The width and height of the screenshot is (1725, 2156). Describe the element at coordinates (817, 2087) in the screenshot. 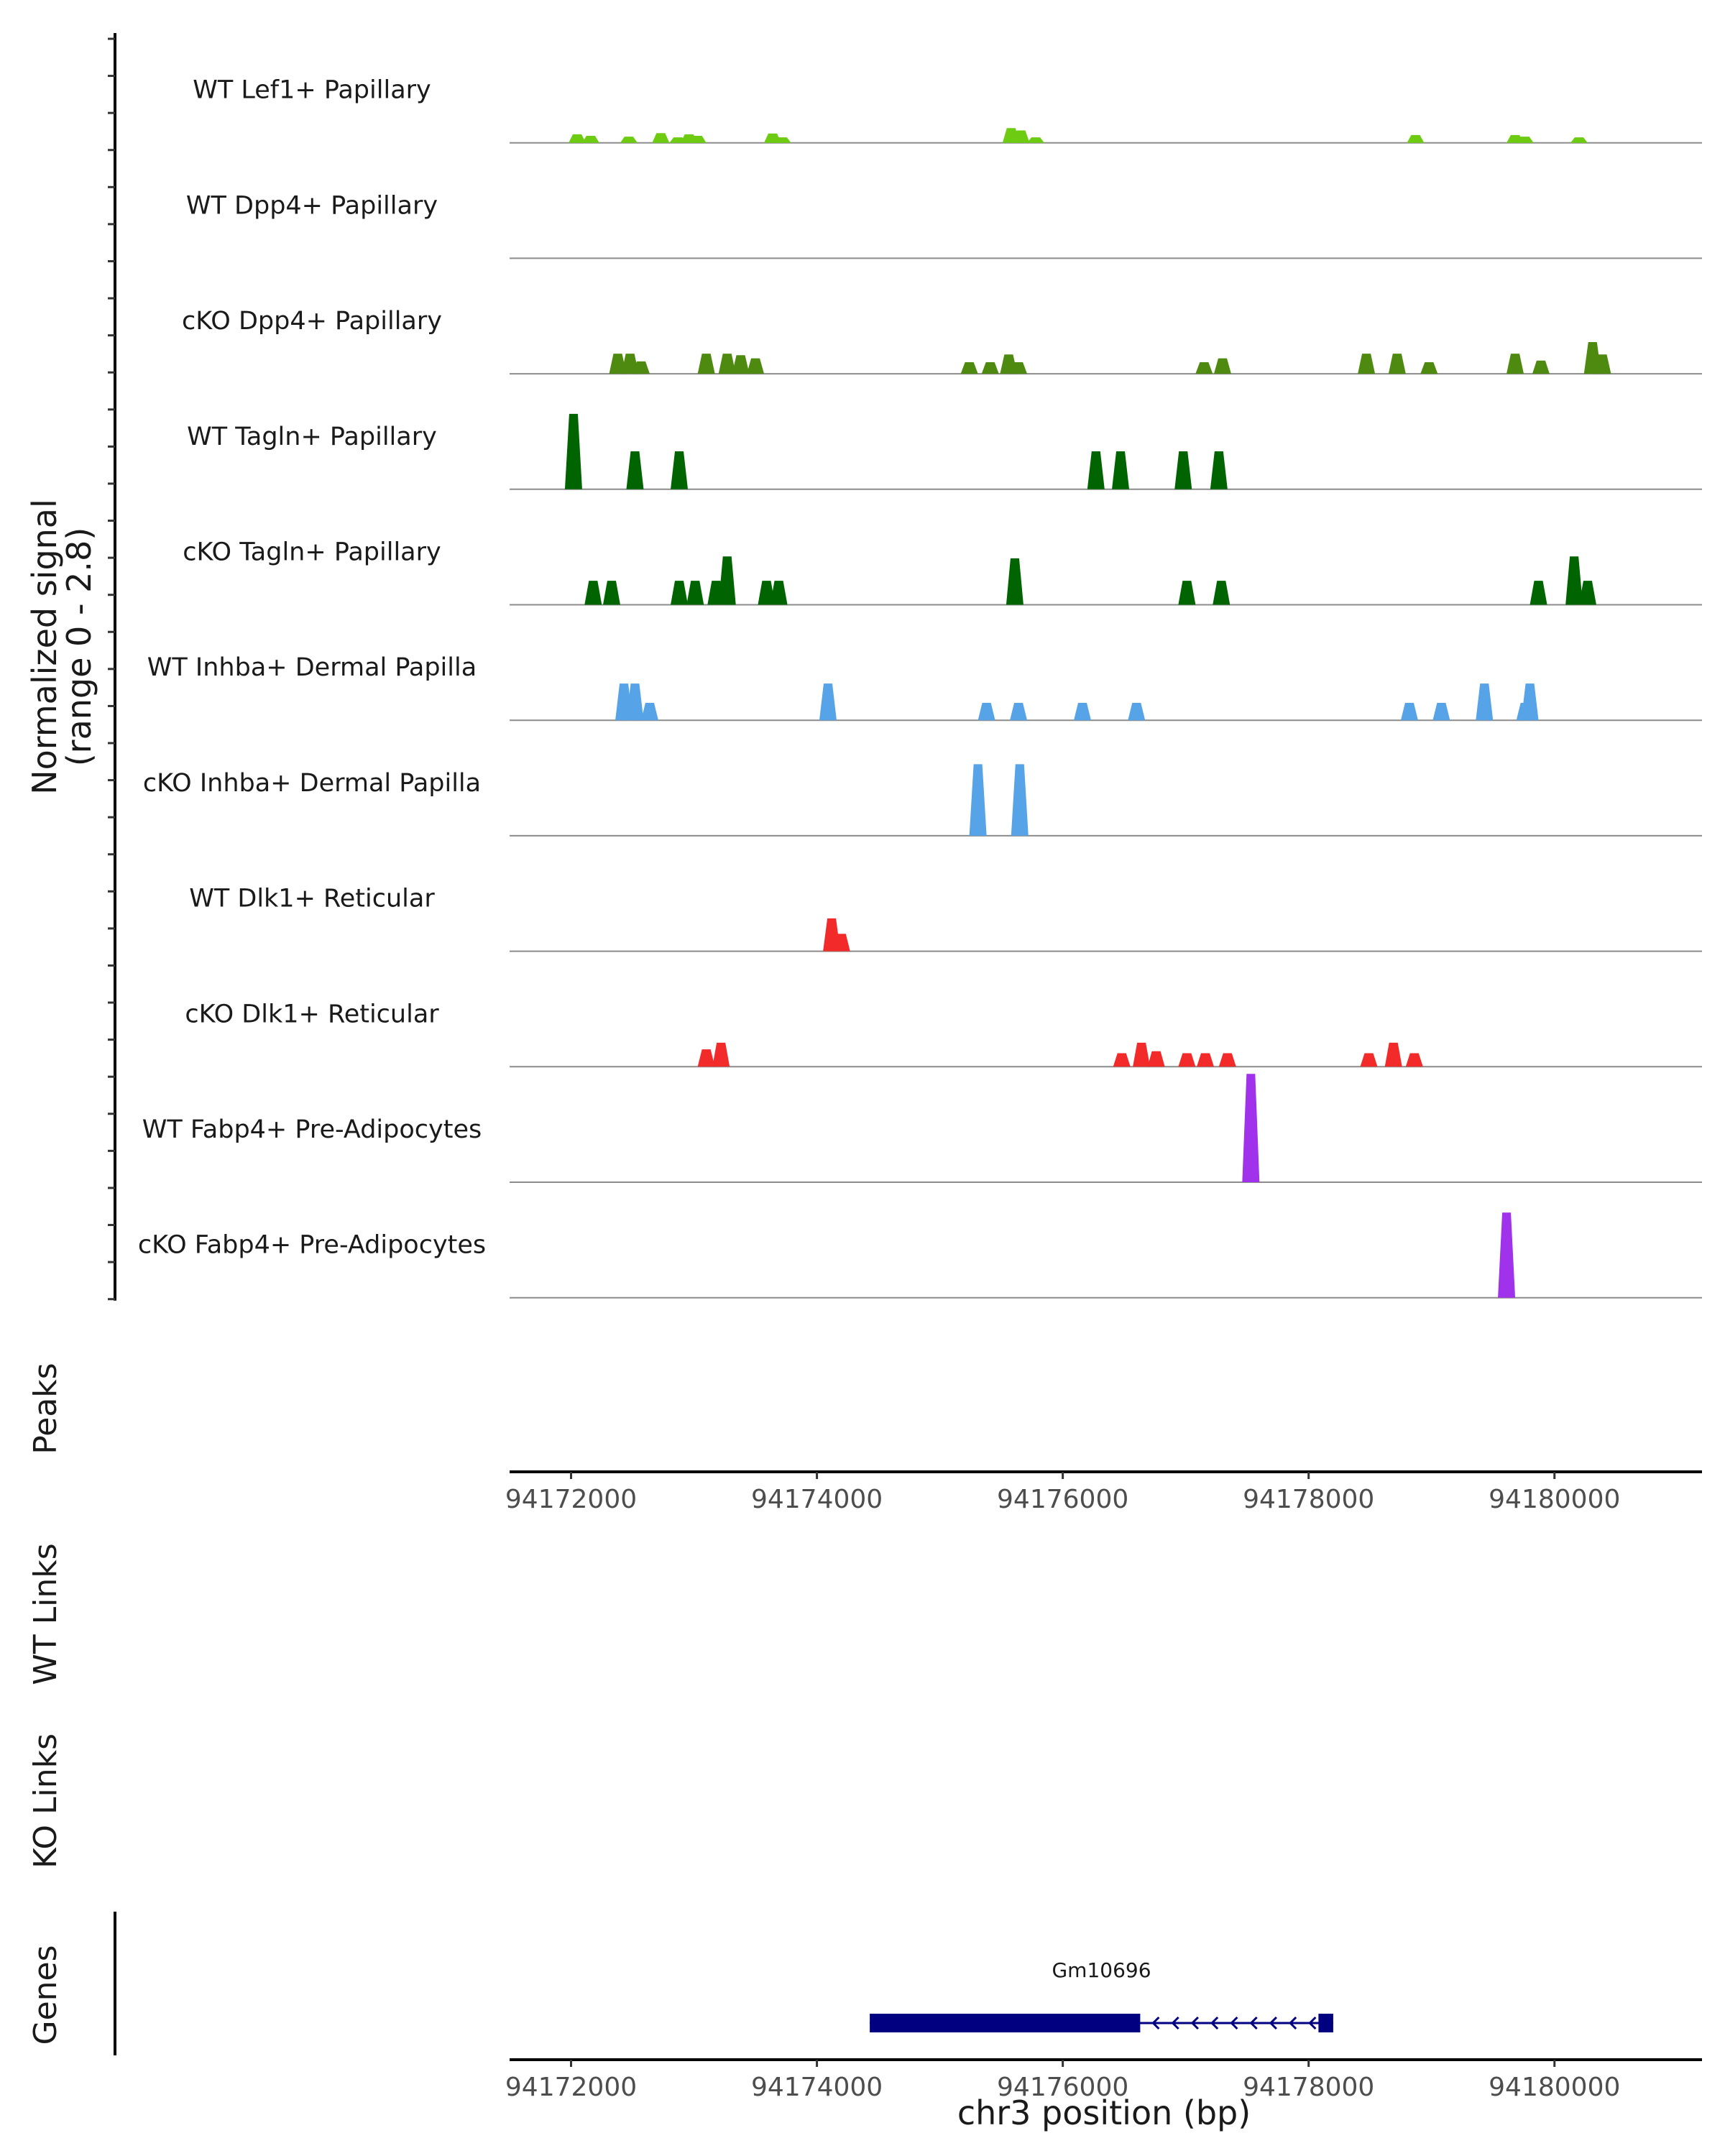

I see `genes-x-tick-label: 94174000` at that location.